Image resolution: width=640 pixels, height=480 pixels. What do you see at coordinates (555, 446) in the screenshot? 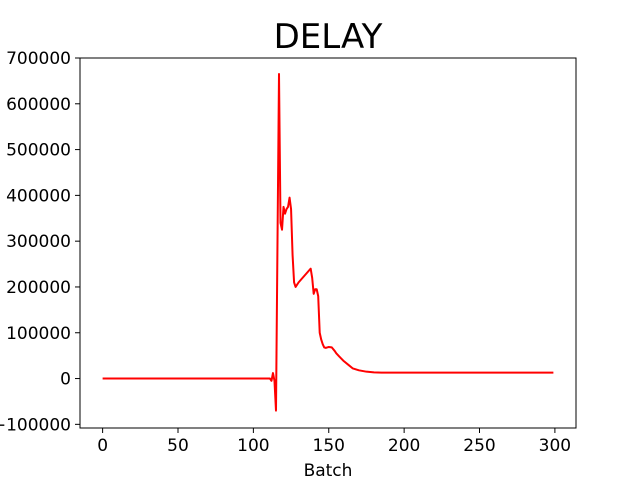
I see `x-tick-label: 300` at bounding box center [555, 446].